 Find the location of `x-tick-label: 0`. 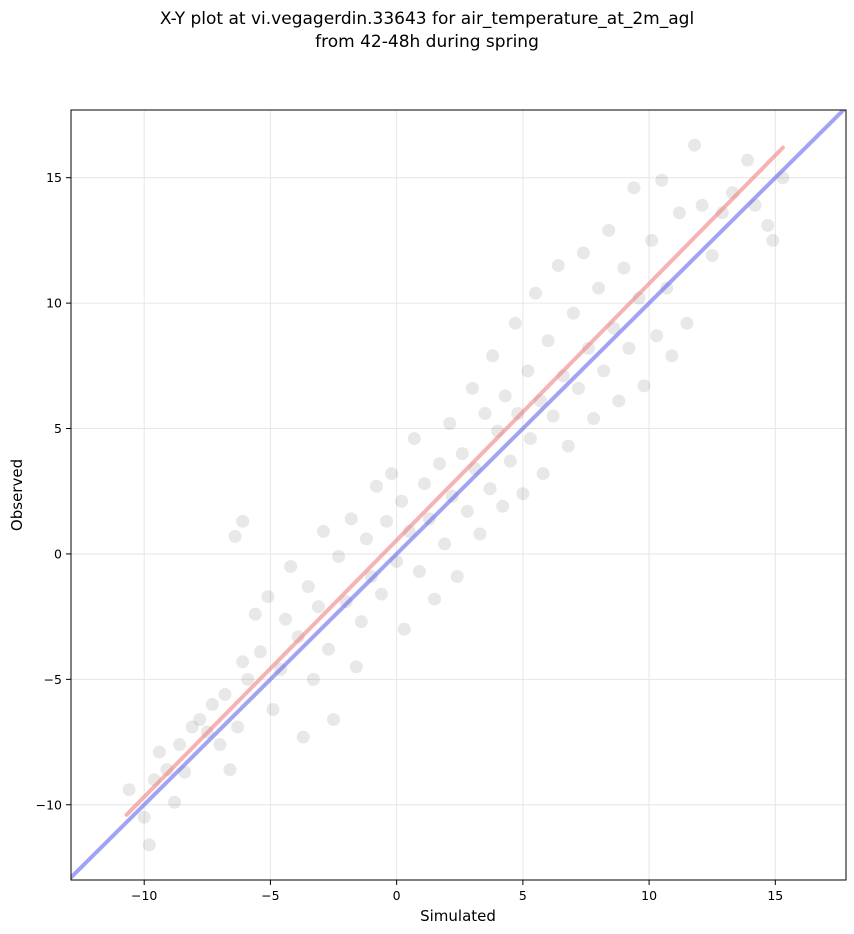

x-tick-label: 0 is located at coordinates (397, 895).